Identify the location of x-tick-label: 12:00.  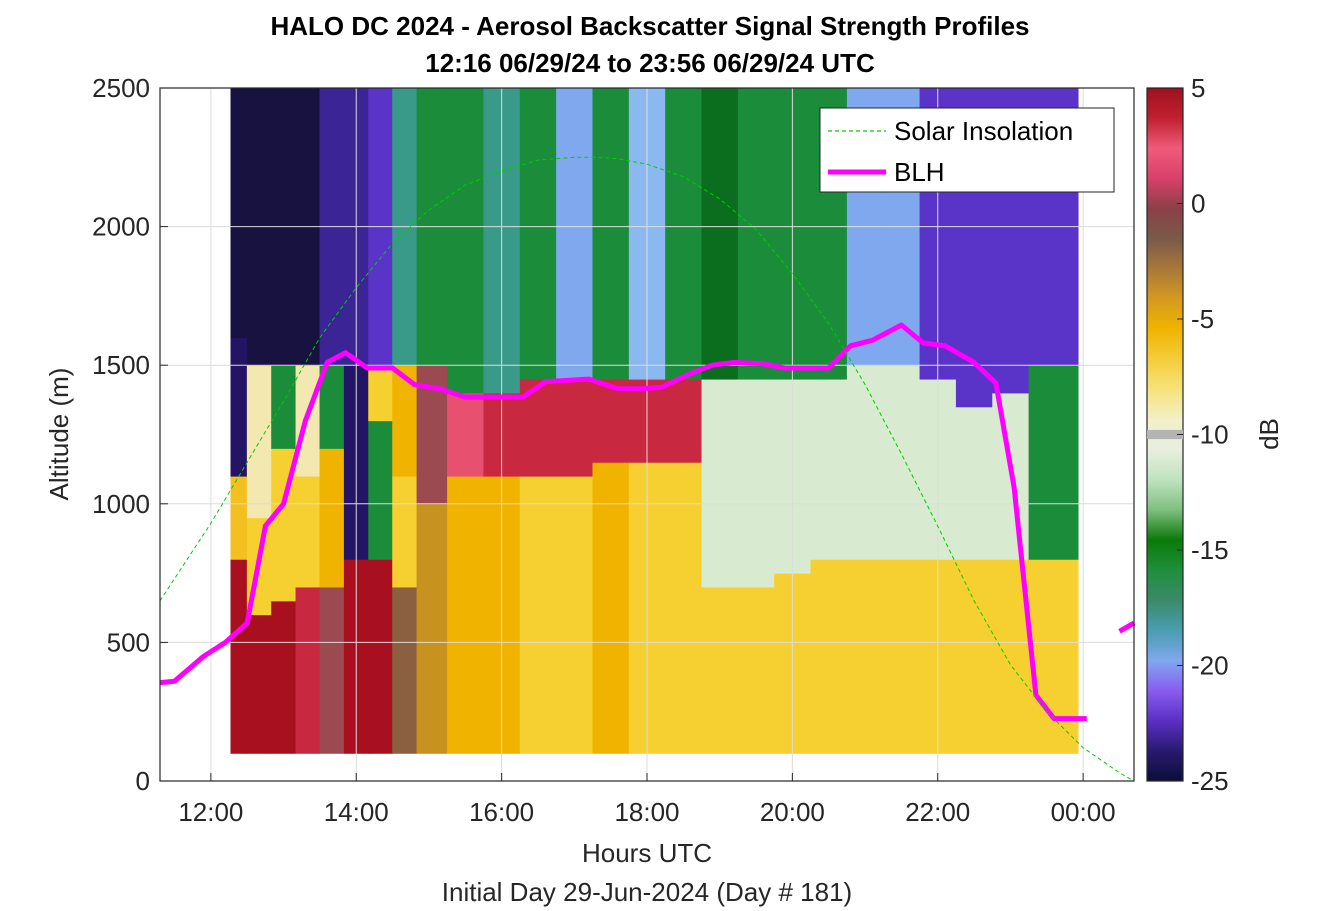
(210, 812).